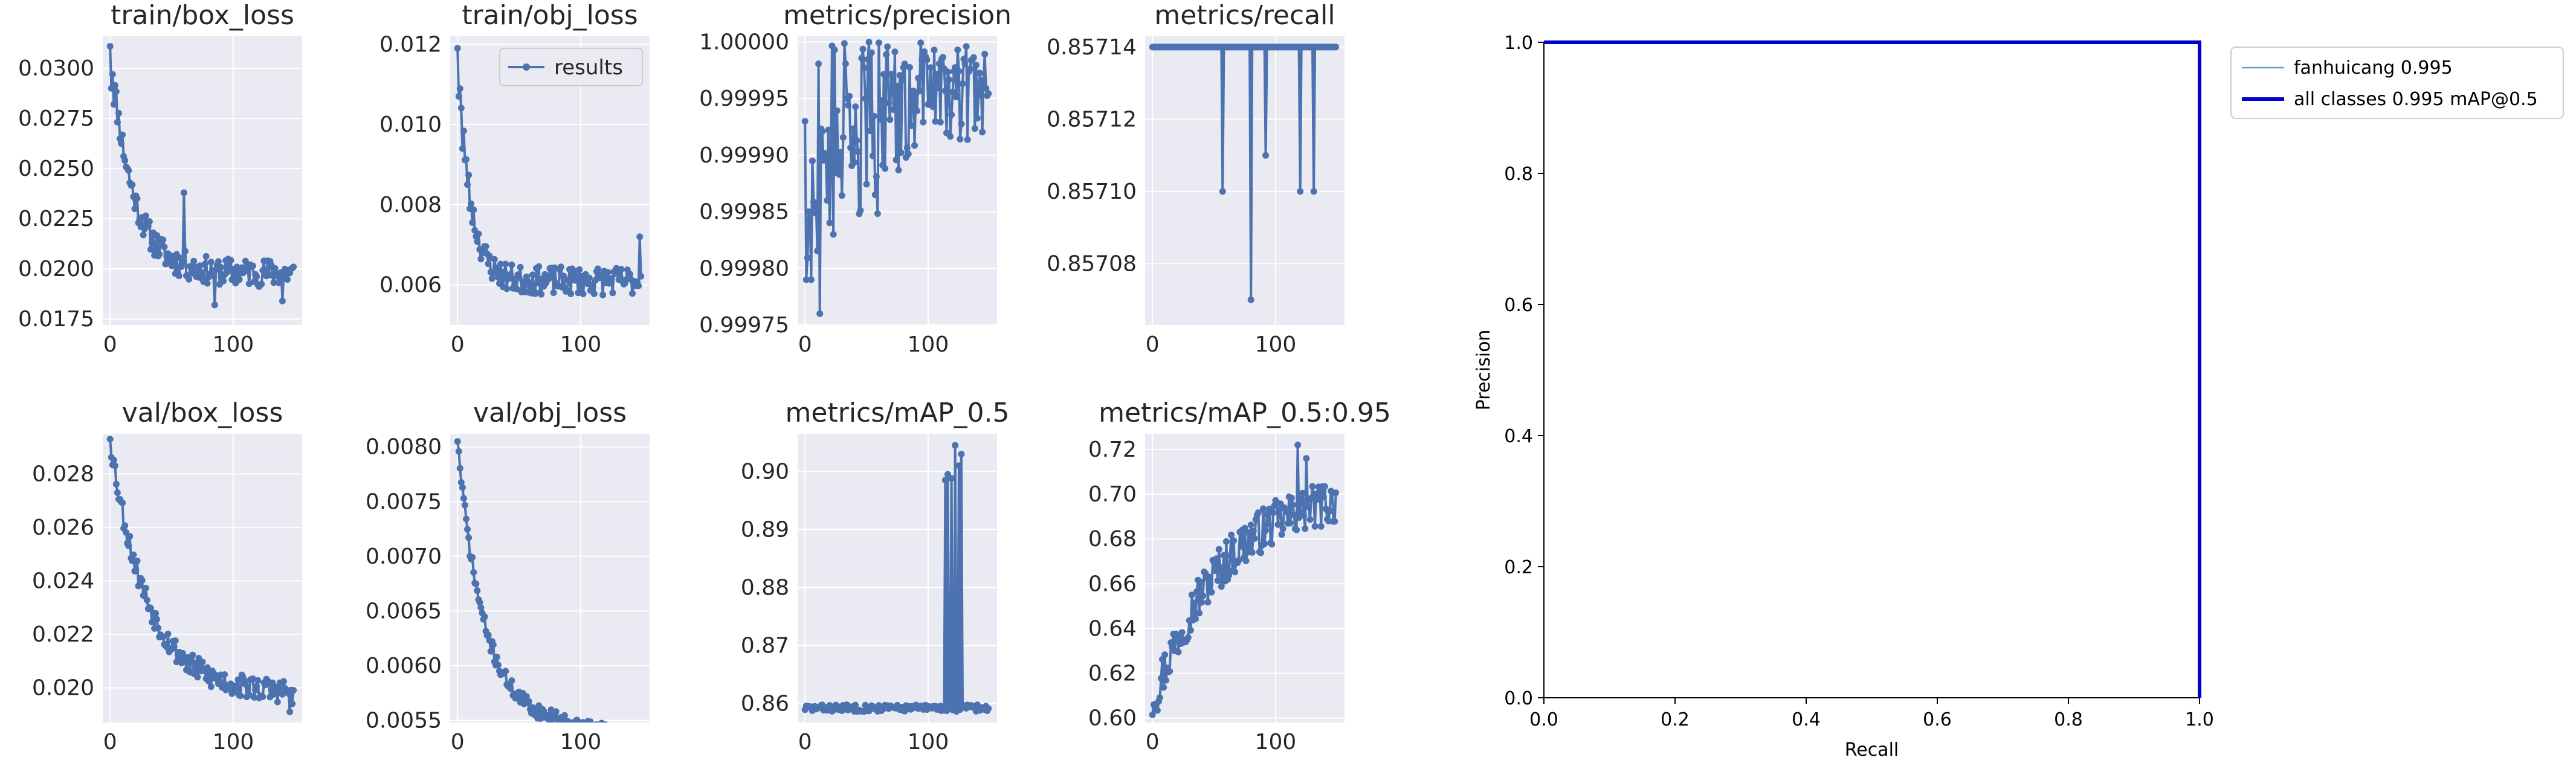 This screenshot has height=763, width=2576. I want to click on legend-label: fanhuicang 0.995, so click(2374, 68).